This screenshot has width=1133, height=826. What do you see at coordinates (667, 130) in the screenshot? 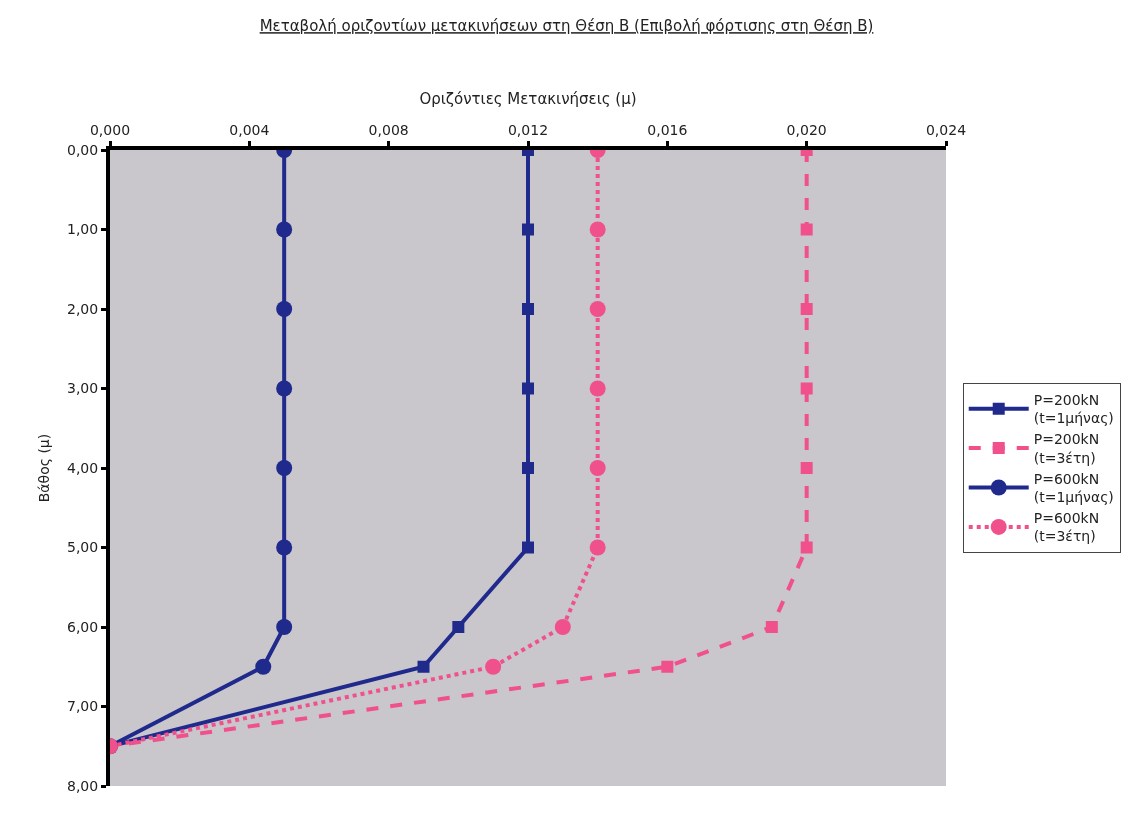
I see `x-tick-label: 0,016` at bounding box center [667, 130].